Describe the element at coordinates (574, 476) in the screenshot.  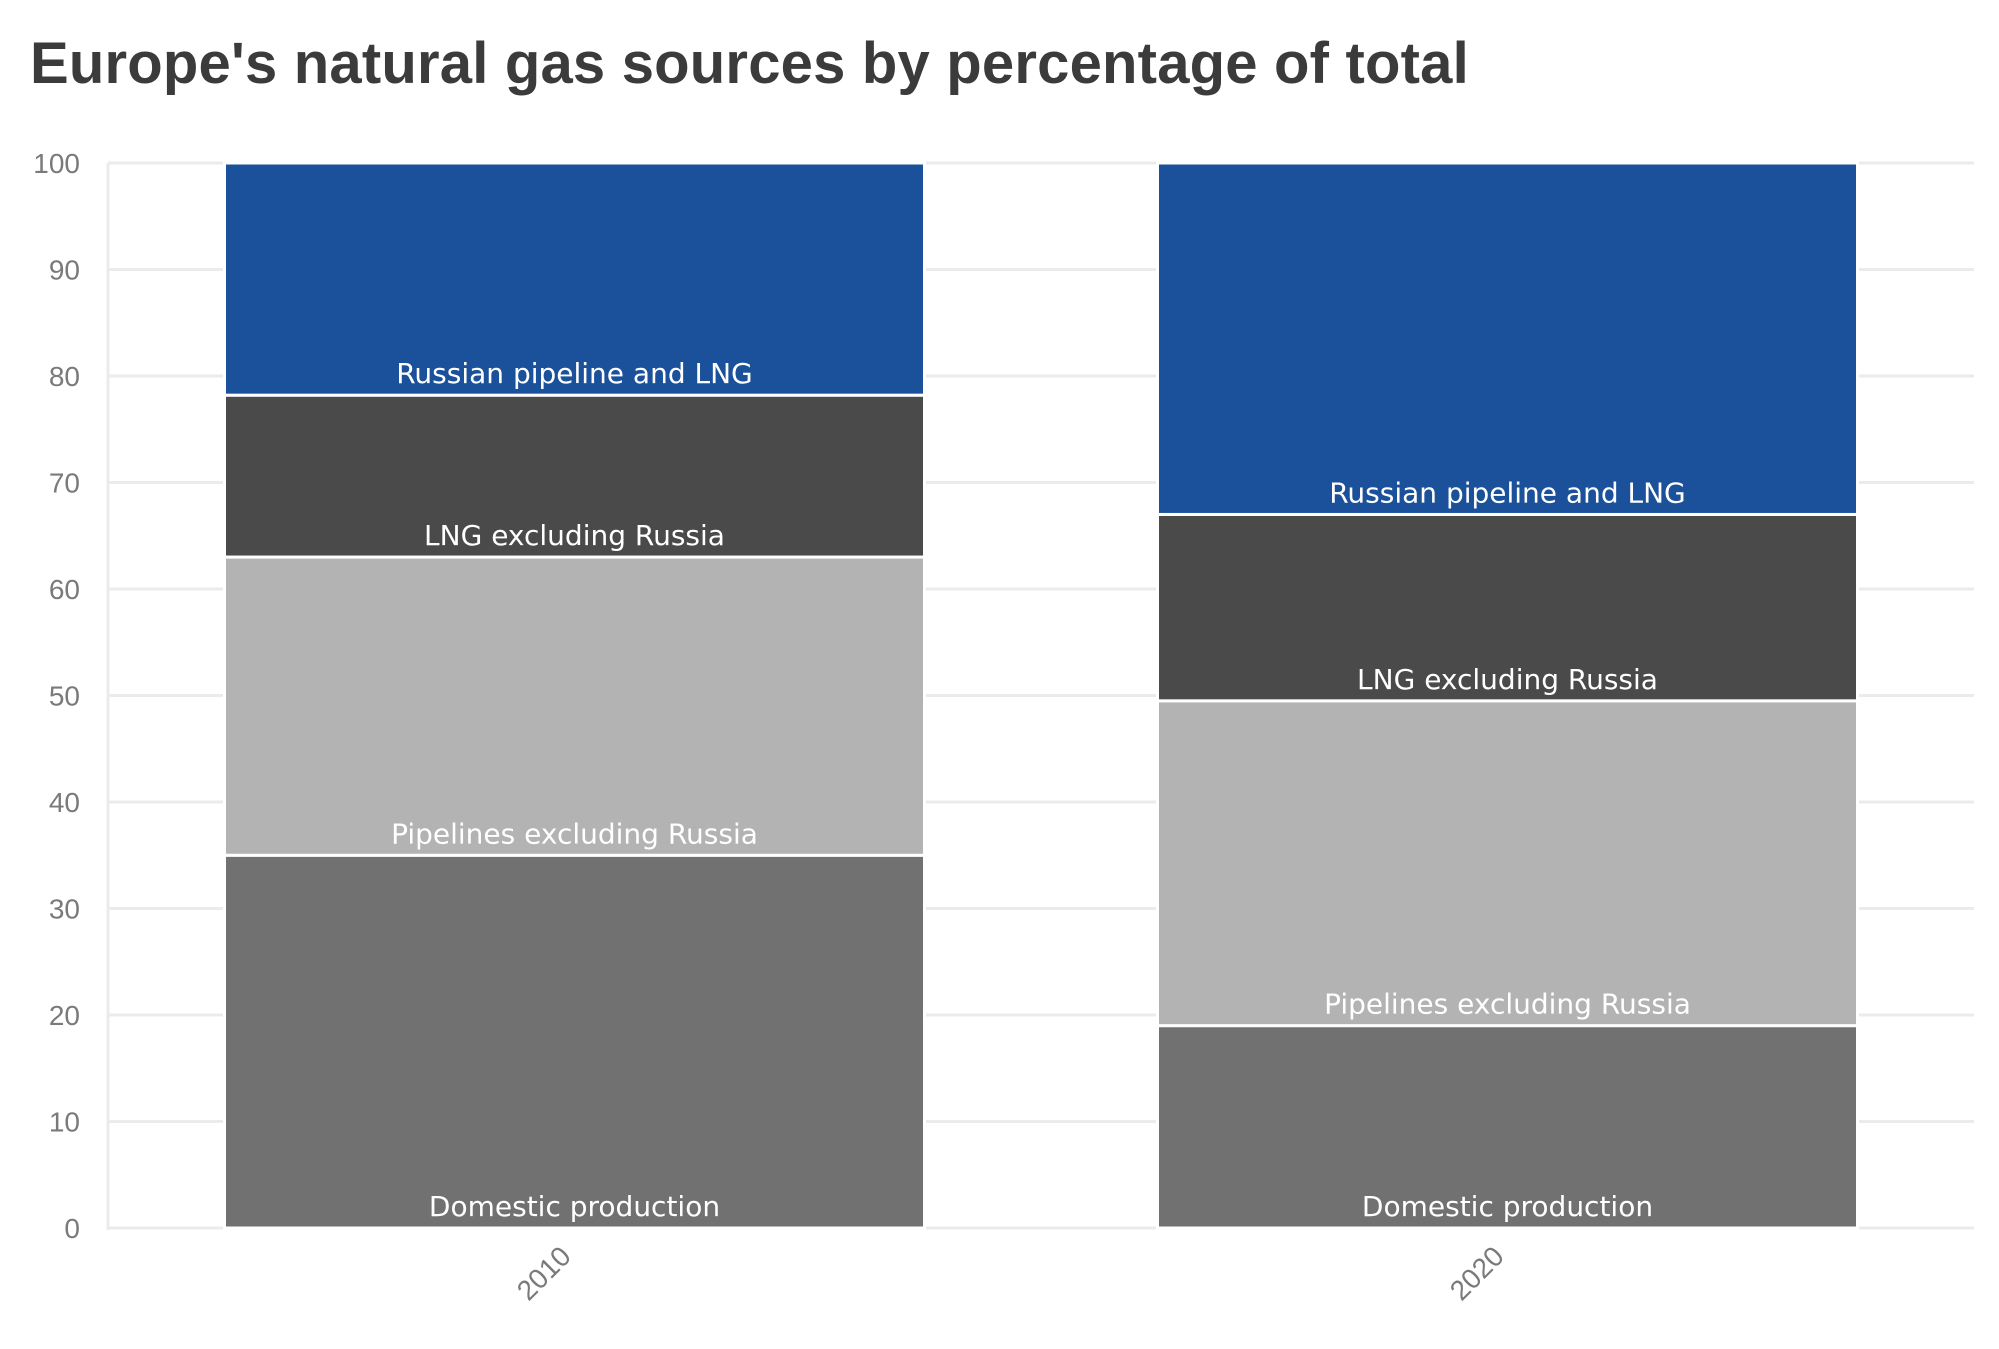
I see `bar-segment-lng-excluding-russia-2010` at that location.